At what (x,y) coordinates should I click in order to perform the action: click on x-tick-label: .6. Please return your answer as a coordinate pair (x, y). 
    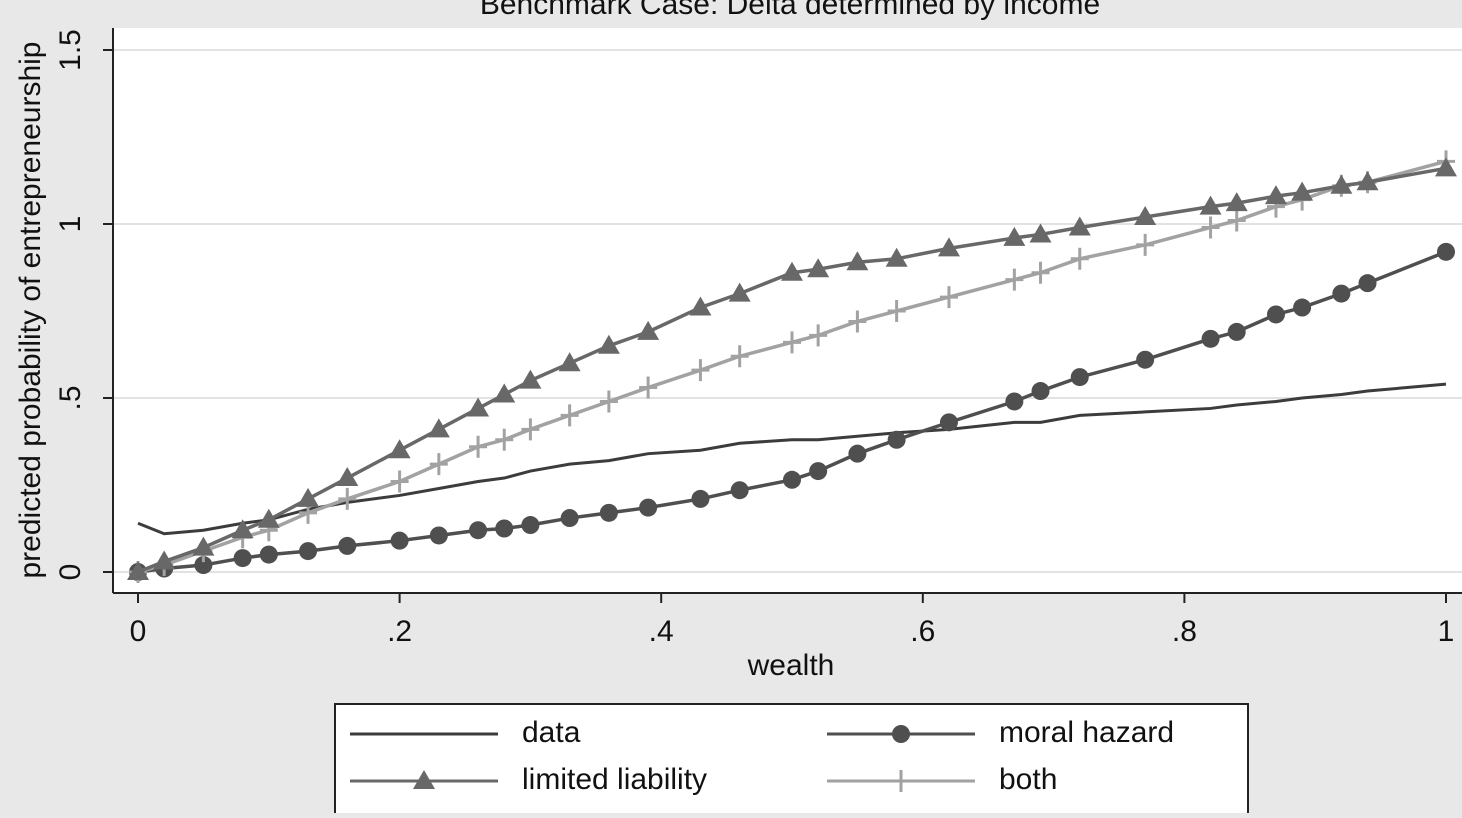
    Looking at the image, I should click on (922, 631).